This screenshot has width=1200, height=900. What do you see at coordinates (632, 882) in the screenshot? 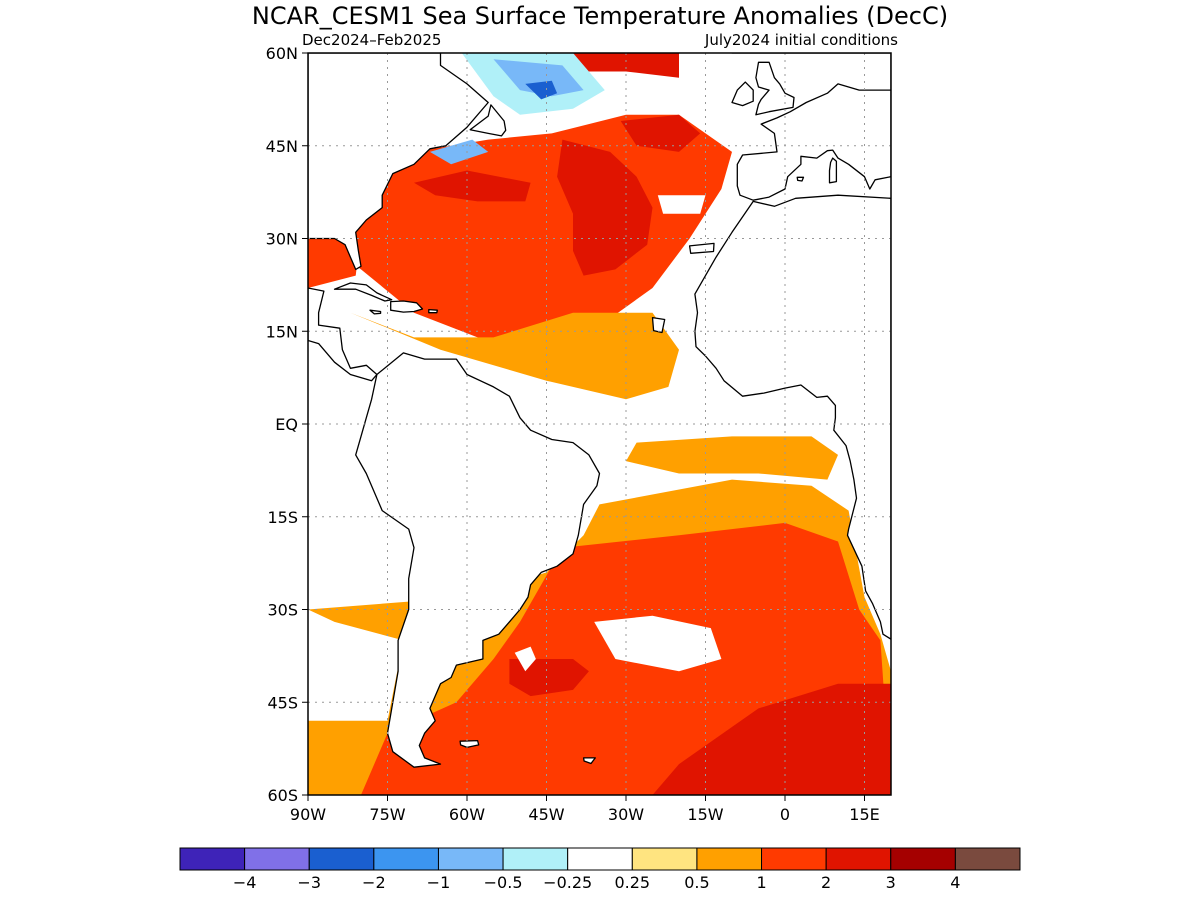
I see `colorbar-label: 0.25` at bounding box center [632, 882].